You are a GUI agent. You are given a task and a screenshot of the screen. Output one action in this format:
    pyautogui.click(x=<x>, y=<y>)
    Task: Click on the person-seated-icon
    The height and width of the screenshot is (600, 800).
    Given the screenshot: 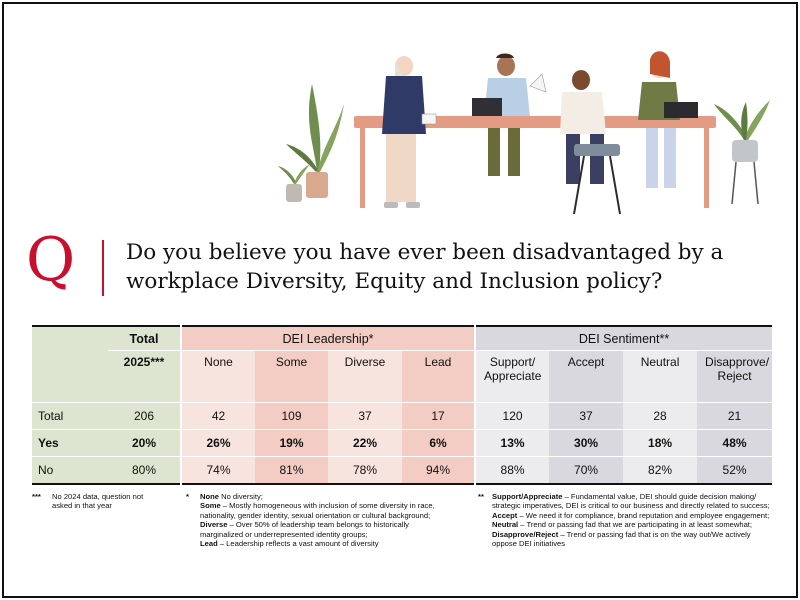 What is the action you would take?
    pyautogui.click(x=509, y=114)
    